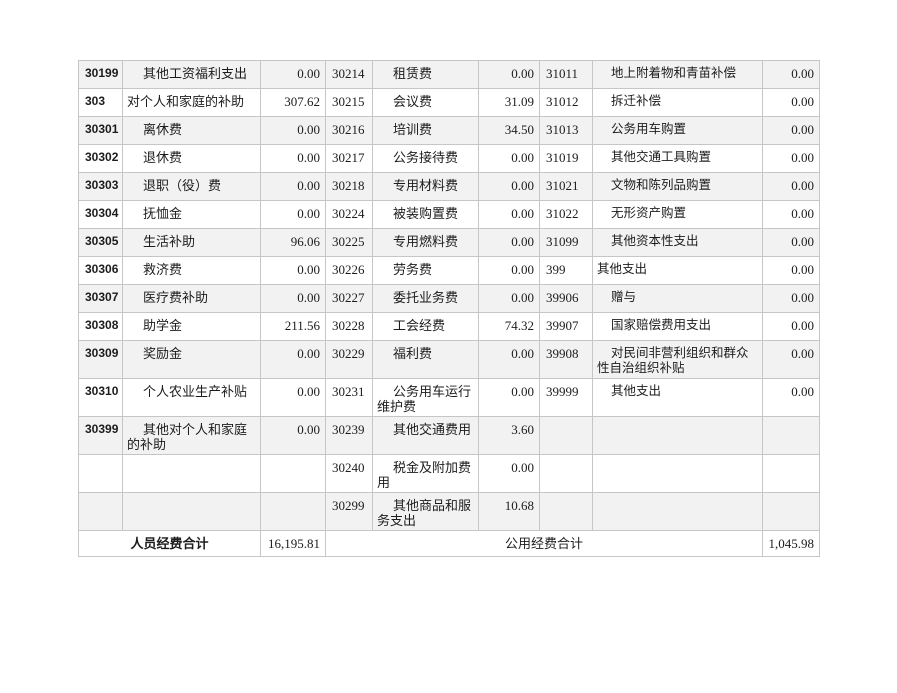 The image size is (897, 693). I want to click on code-cell: 30303, so click(100, 186).